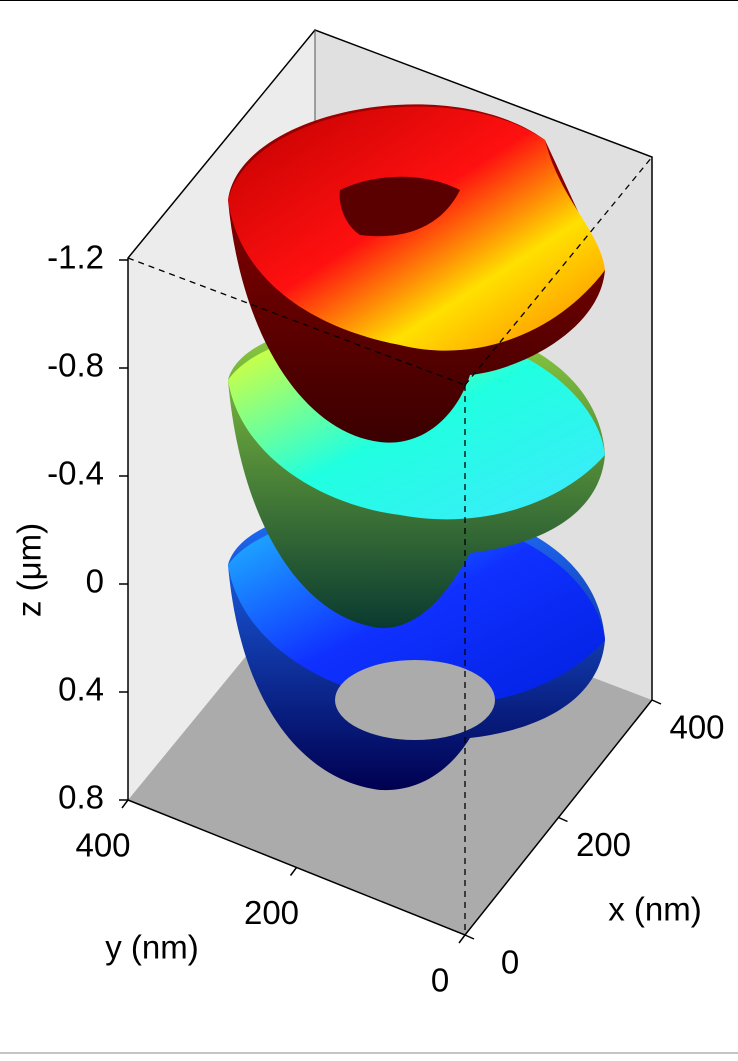 Image resolution: width=738 pixels, height=1061 pixels. What do you see at coordinates (75, 473) in the screenshot?
I see `z-tick-label: -0.4` at bounding box center [75, 473].